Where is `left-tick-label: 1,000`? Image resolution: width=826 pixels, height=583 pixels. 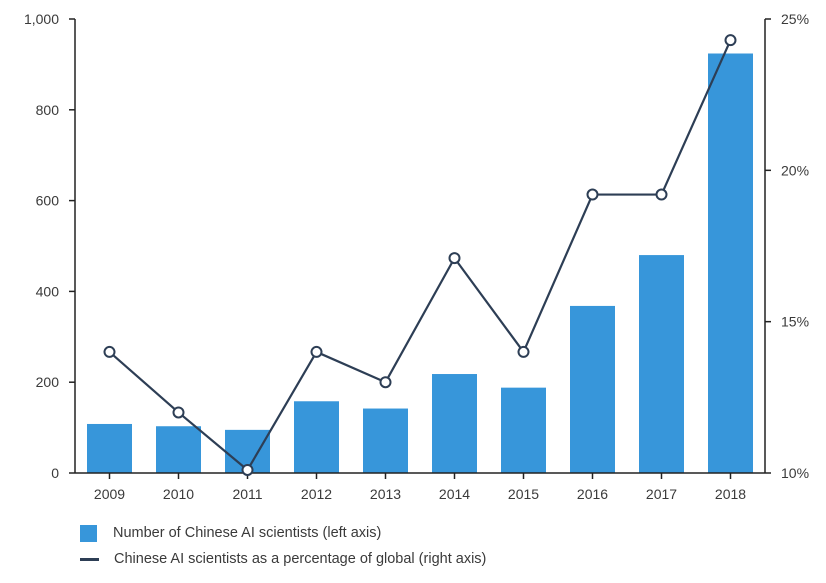 left-tick-label: 1,000 is located at coordinates (41, 19).